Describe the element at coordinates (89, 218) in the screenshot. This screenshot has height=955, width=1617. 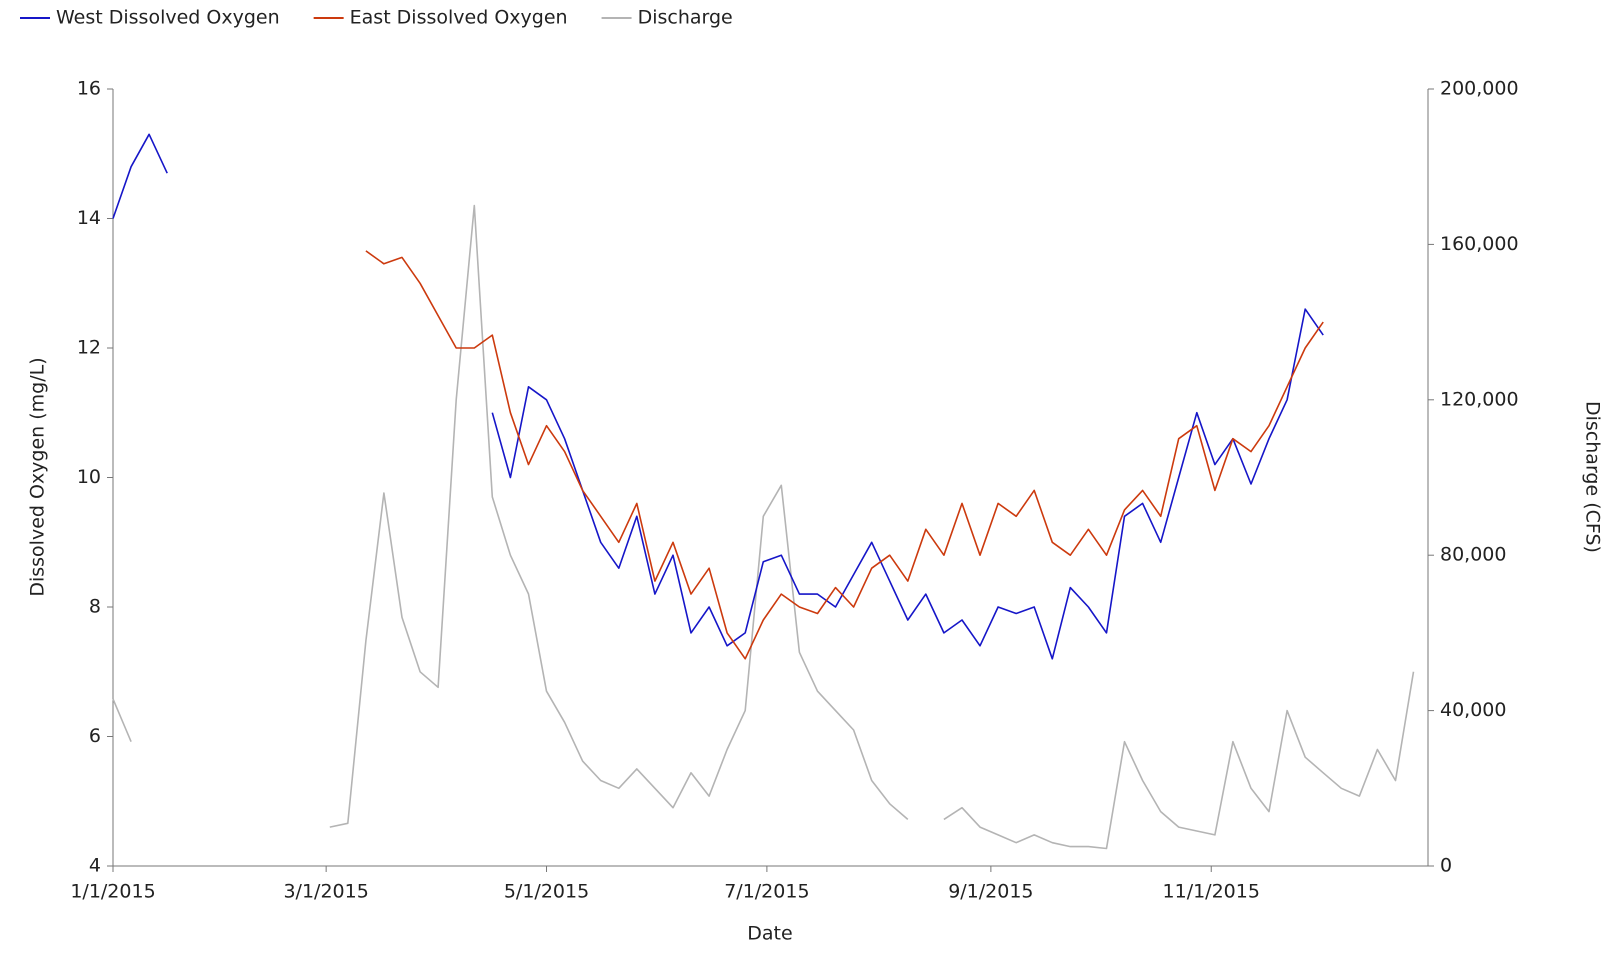
I see `y-tick-label: 14` at that location.